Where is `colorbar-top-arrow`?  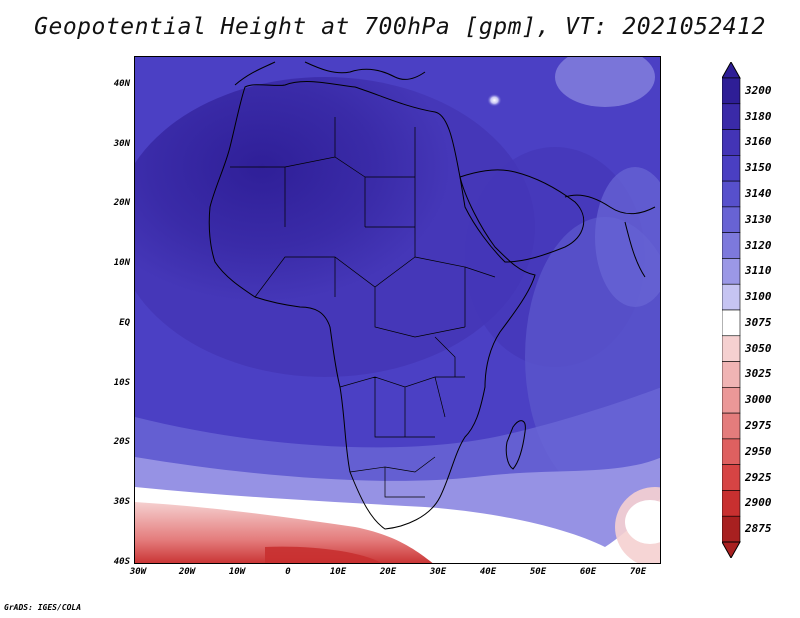 colorbar-top-arrow is located at coordinates (731, 70).